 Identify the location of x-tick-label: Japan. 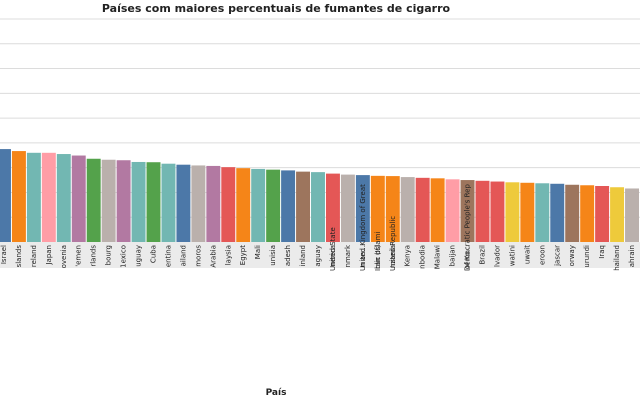
(49, 255).